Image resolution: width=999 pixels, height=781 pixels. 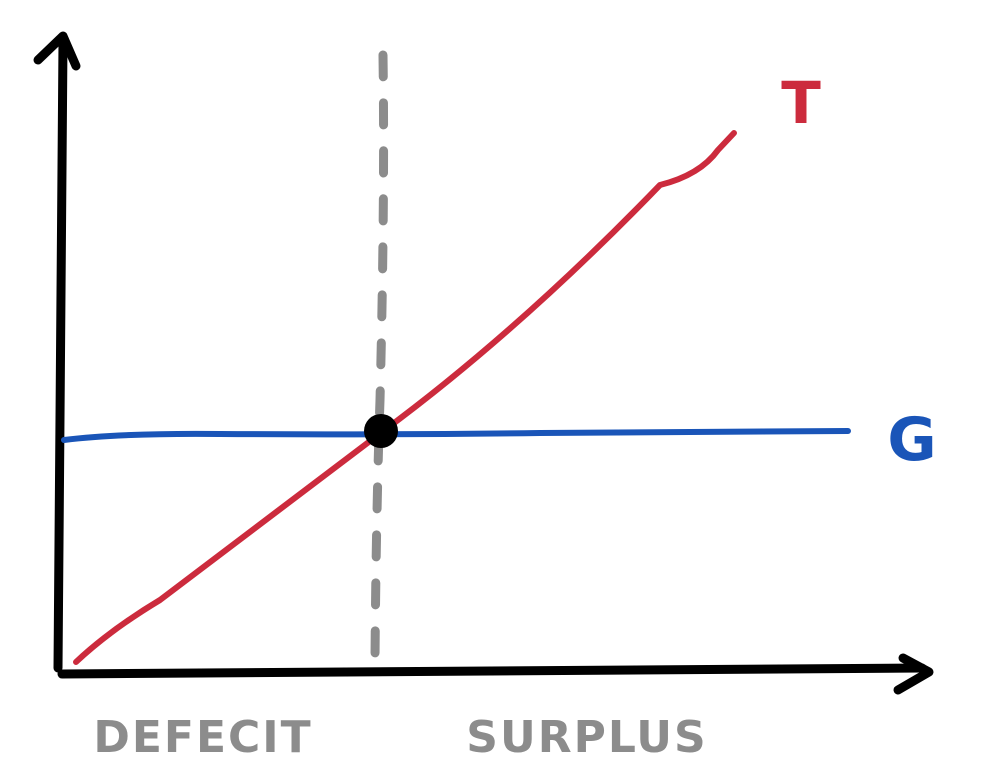 What do you see at coordinates (801, 103) in the screenshot?
I see `tax-line-label: T` at bounding box center [801, 103].